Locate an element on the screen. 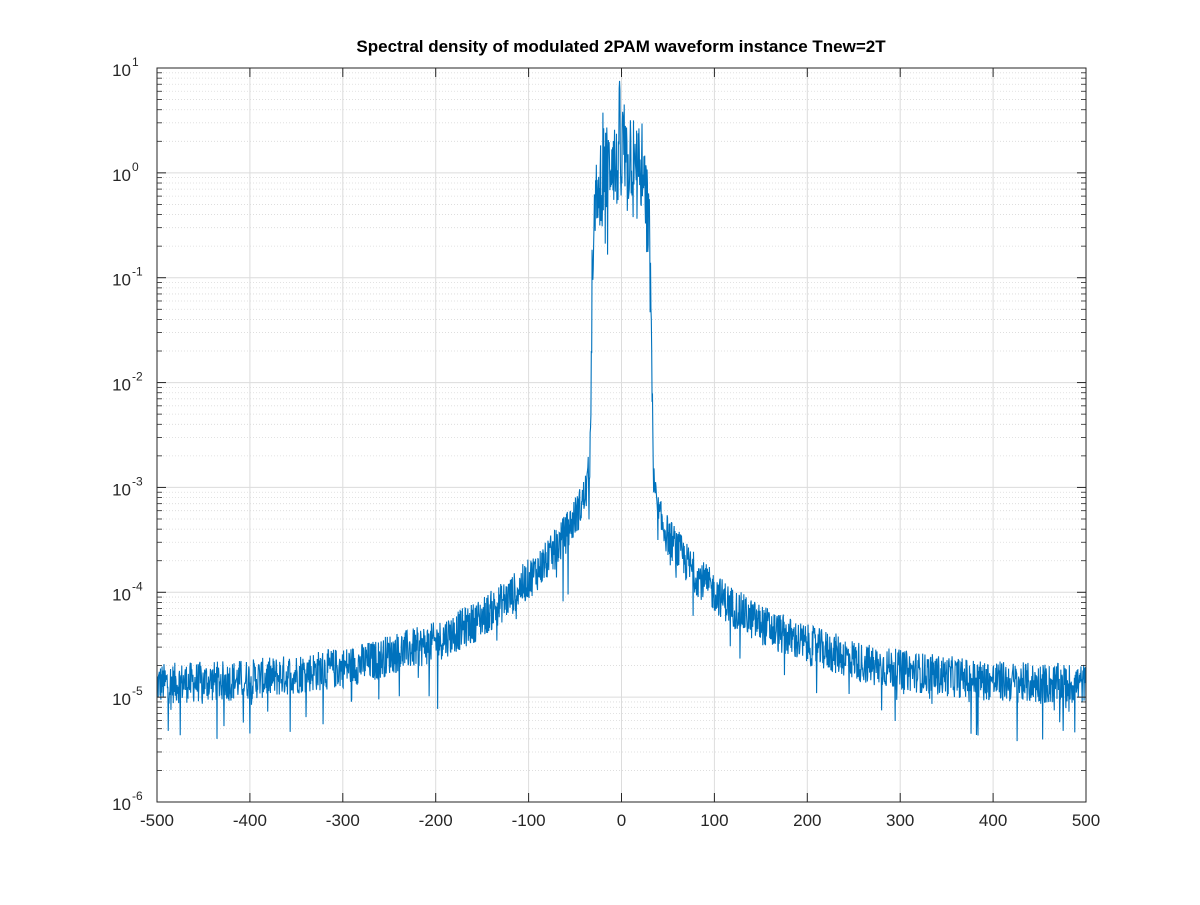  x-tick-label: 500 is located at coordinates (1086, 820).